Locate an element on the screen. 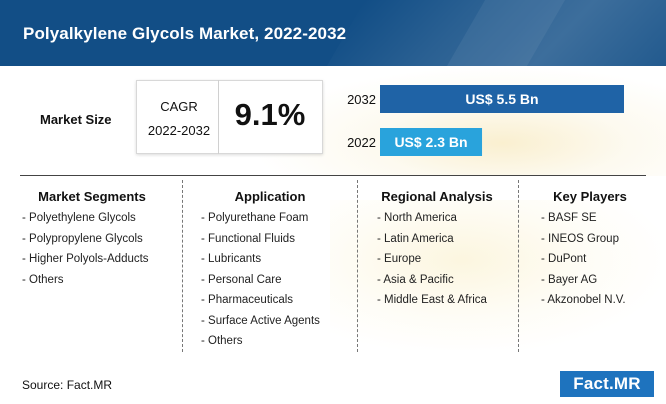 The width and height of the screenshot is (666, 404). cagr-label: CAGR is located at coordinates (179, 106).